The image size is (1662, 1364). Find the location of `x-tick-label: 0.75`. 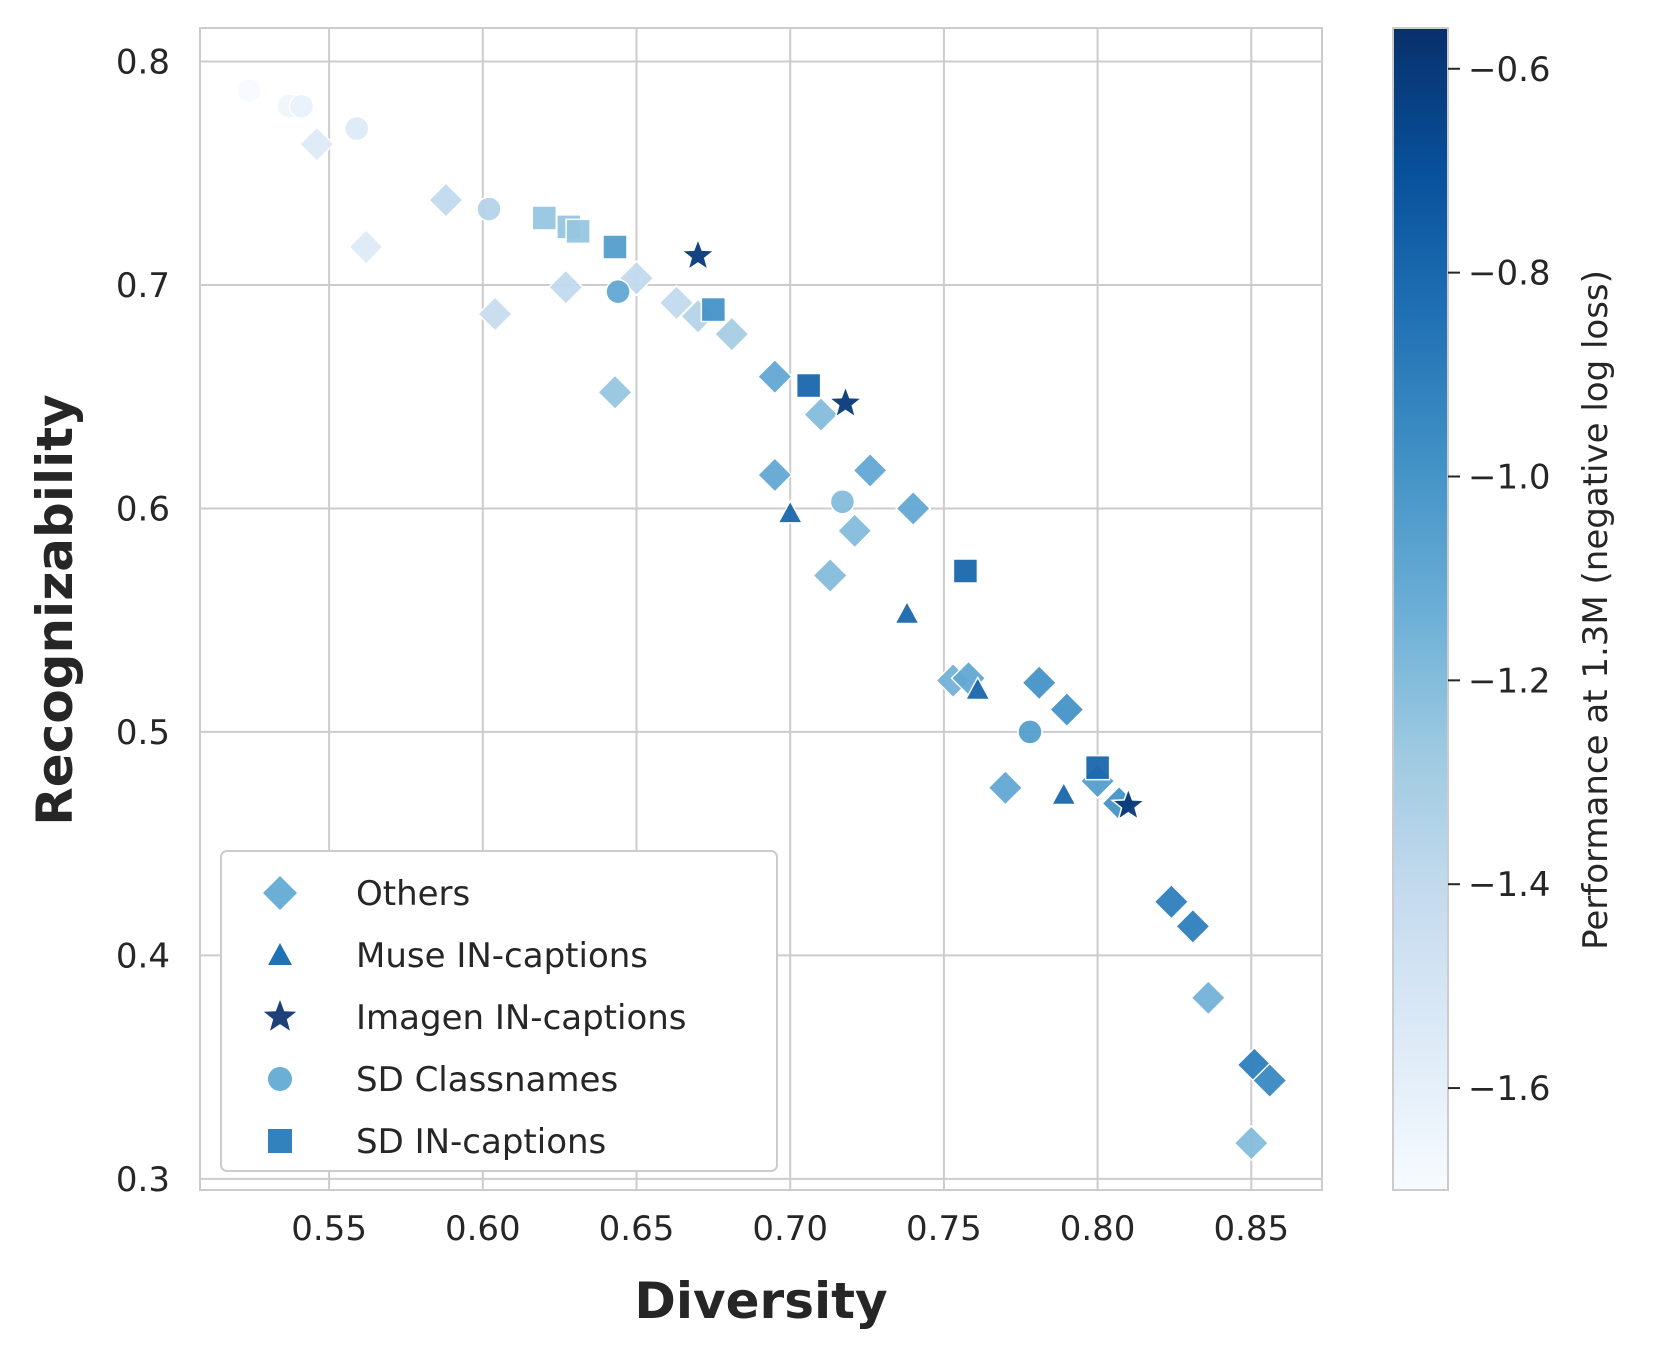

x-tick-label: 0.75 is located at coordinates (944, 1229).